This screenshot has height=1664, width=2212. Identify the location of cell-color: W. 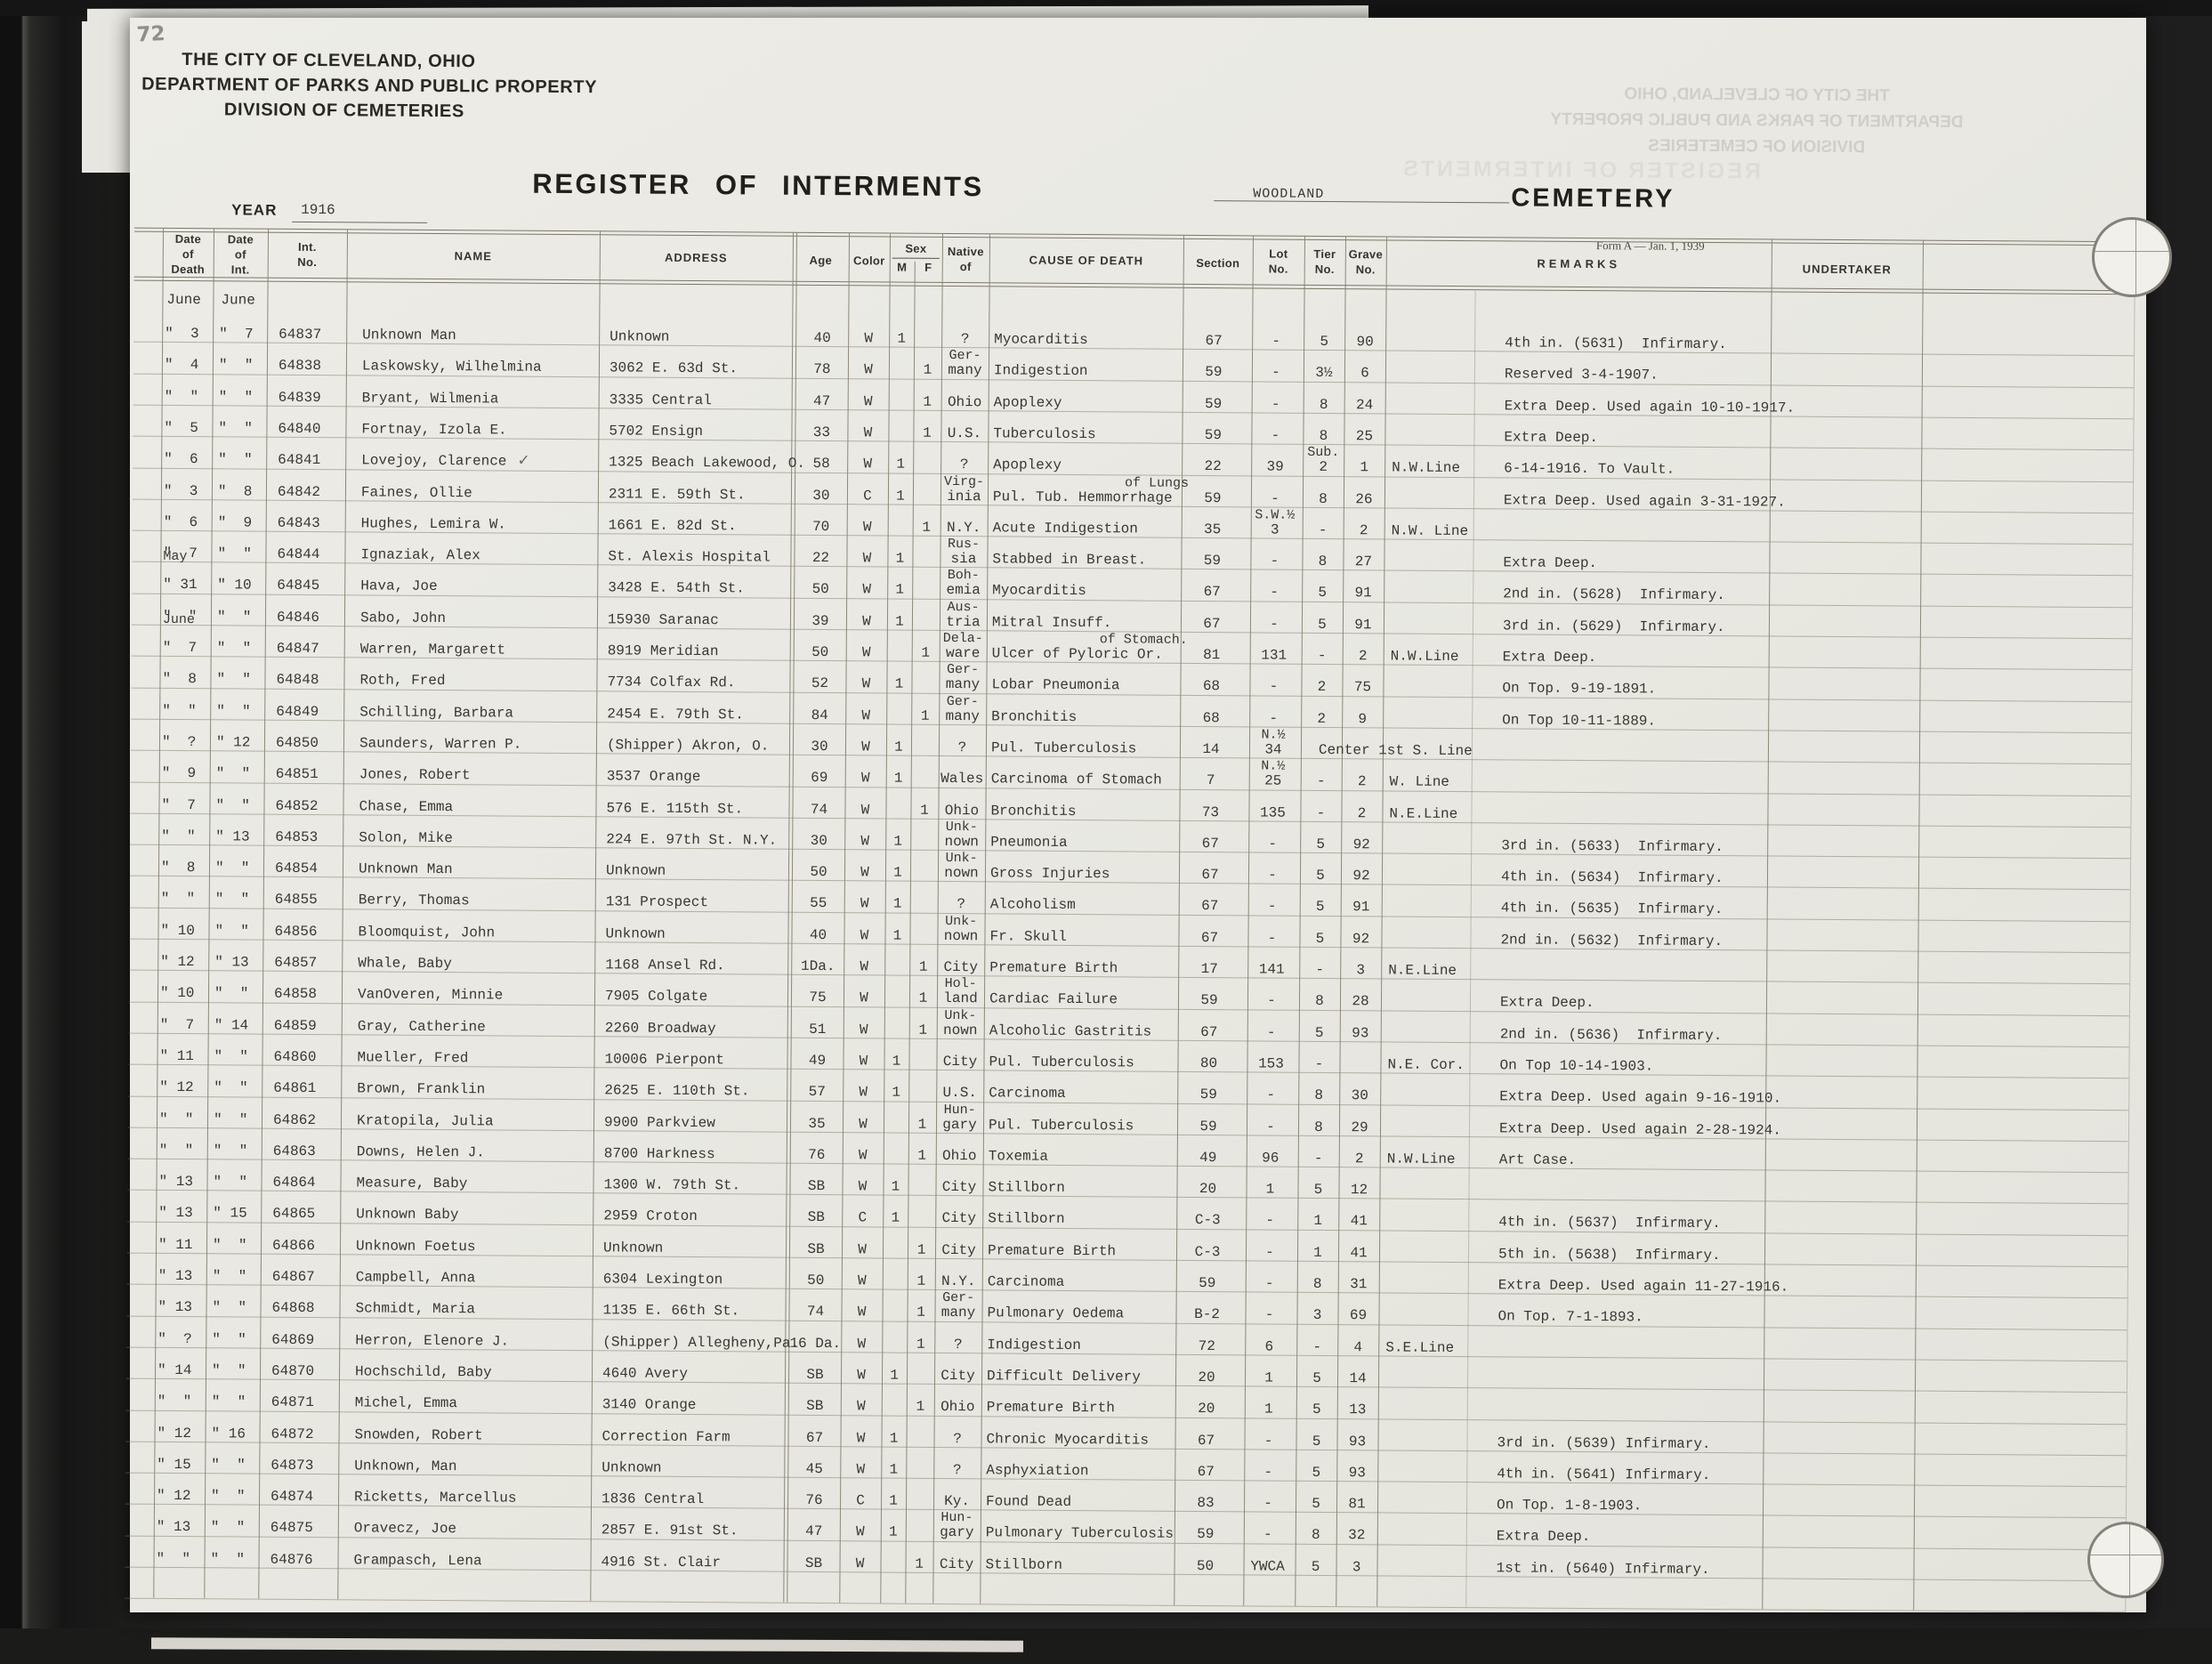
(861, 1532).